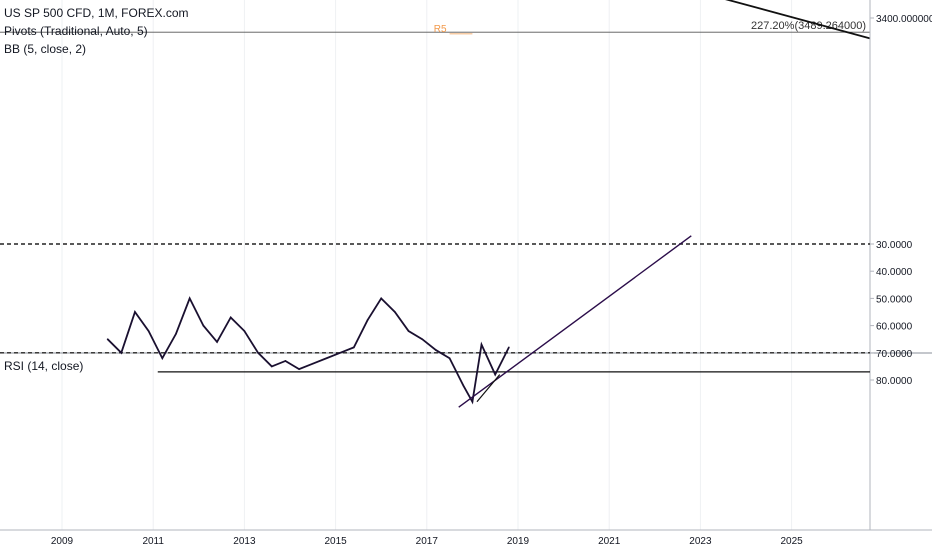 The height and width of the screenshot is (550, 932). Describe the element at coordinates (894, 299) in the screenshot. I see `rsi-axis-label: 50.0000` at that location.